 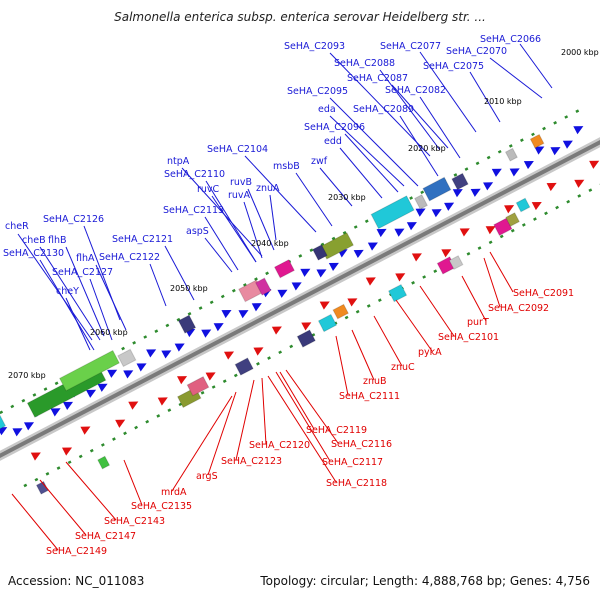 I want to click on gene-label: SeHA_C2088, so click(x=364, y=63).